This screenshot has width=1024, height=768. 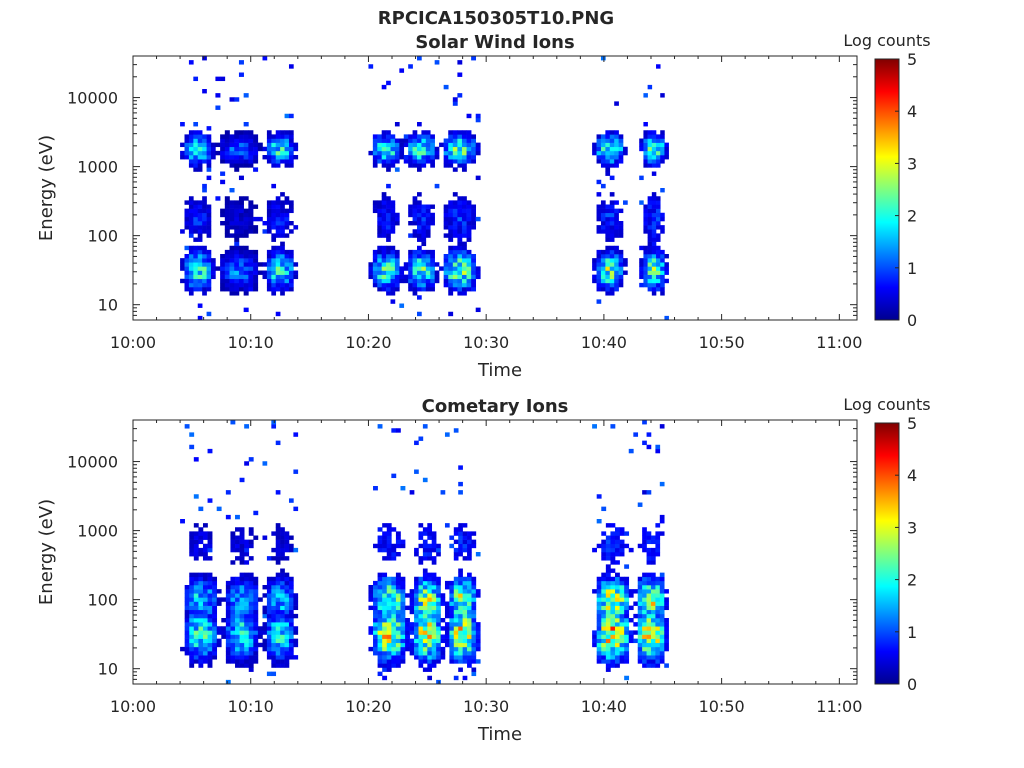 I want to click on colorbar-tick-label: 3, so click(x=912, y=163).